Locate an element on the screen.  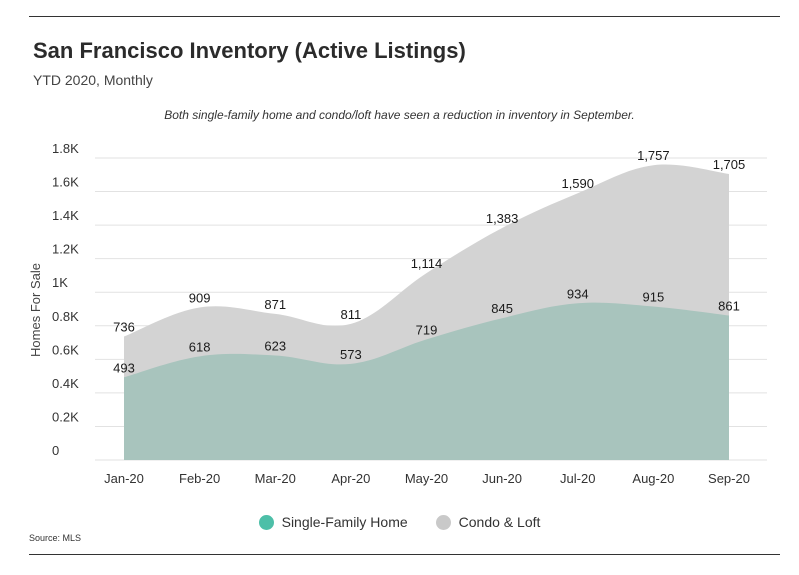
y-tick-label: 0.4K is located at coordinates (65, 383).